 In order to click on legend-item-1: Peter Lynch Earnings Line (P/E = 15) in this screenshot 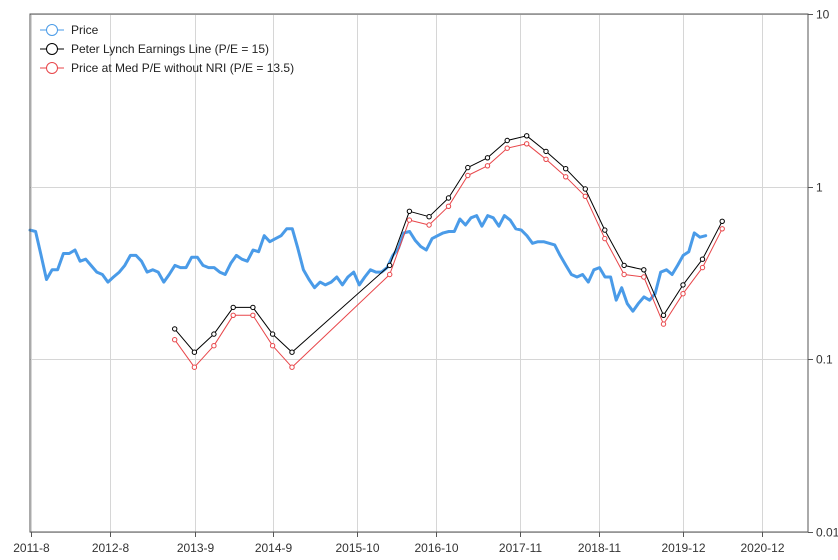, I will do `click(154, 49)`.